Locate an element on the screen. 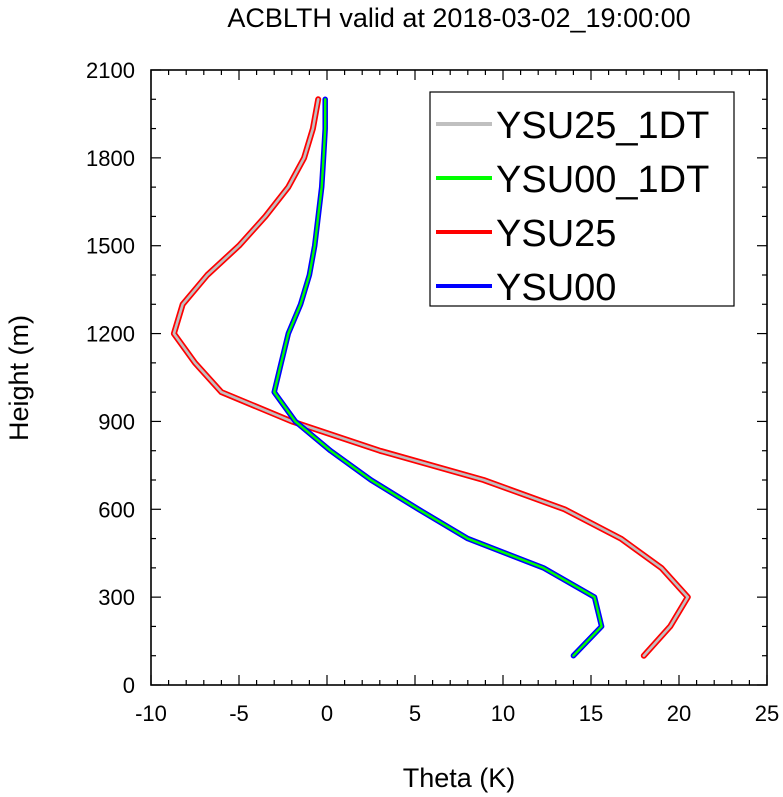 The width and height of the screenshot is (783, 797). x-tick-label: 20 is located at coordinates (679, 713).